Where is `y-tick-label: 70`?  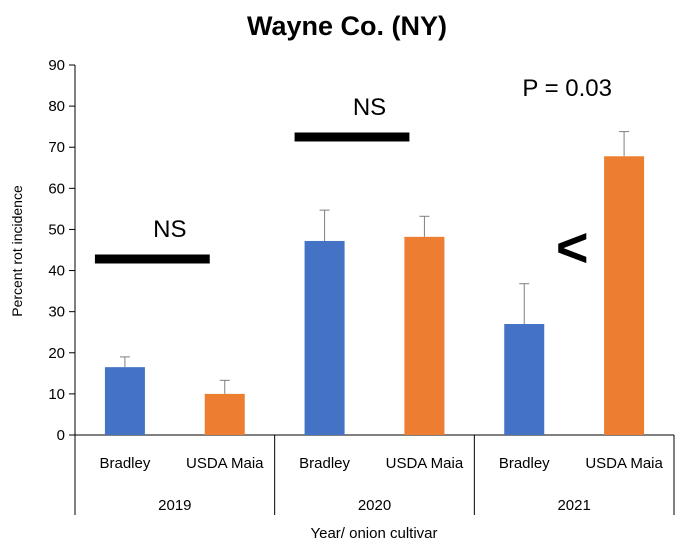
y-tick-label: 70 is located at coordinates (56, 147).